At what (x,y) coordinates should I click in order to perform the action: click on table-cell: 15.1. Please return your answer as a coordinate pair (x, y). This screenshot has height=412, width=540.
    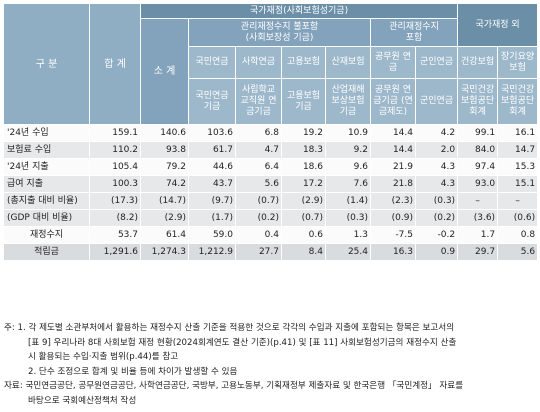
    Looking at the image, I should click on (518, 184).